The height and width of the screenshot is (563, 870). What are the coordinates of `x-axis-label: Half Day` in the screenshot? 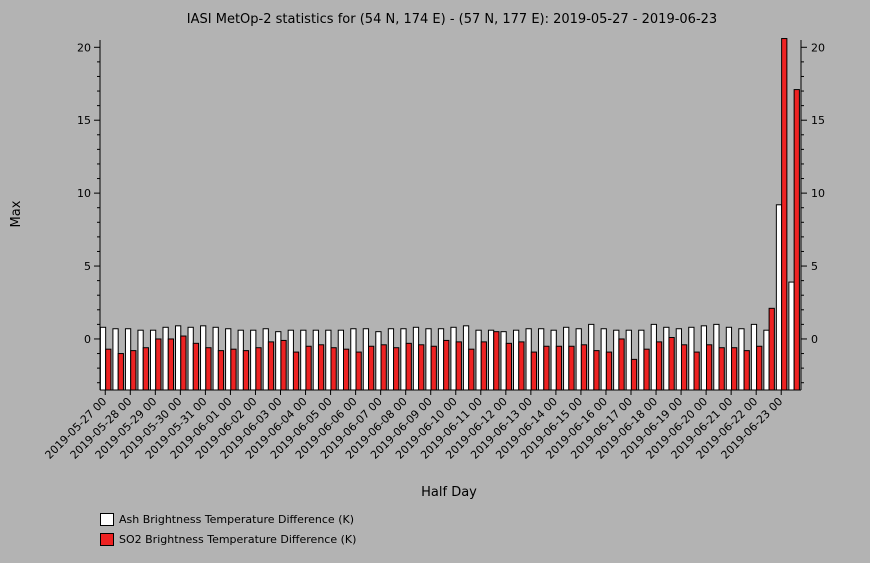 It's located at (449, 492).